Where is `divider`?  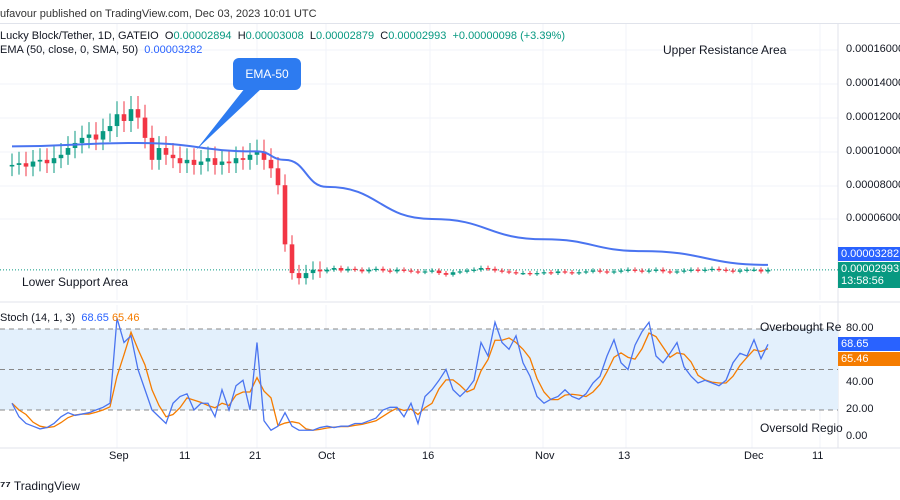 divider is located at coordinates (450, 23).